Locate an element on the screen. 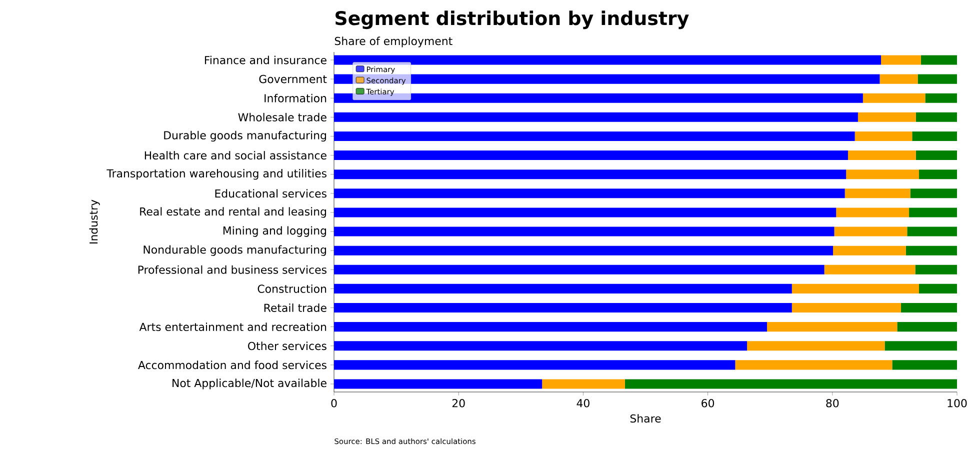 This screenshot has width=975, height=449. y-tick-label: Finance and insurance is located at coordinates (265, 60).